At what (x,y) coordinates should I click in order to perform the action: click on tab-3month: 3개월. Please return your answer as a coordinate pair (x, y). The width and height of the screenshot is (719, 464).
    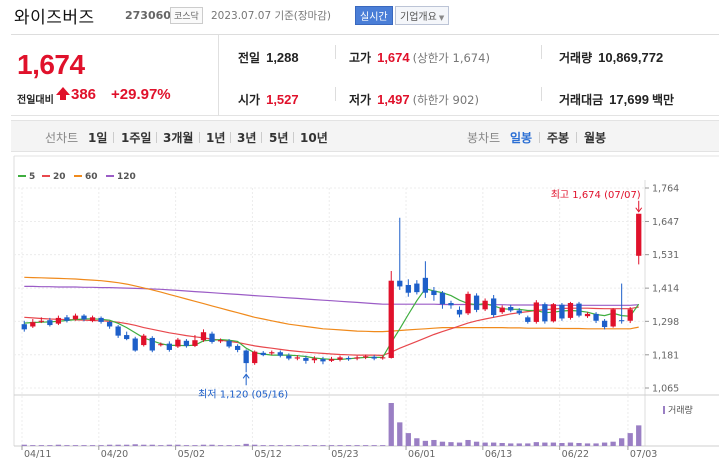
    Looking at the image, I should click on (178, 138).